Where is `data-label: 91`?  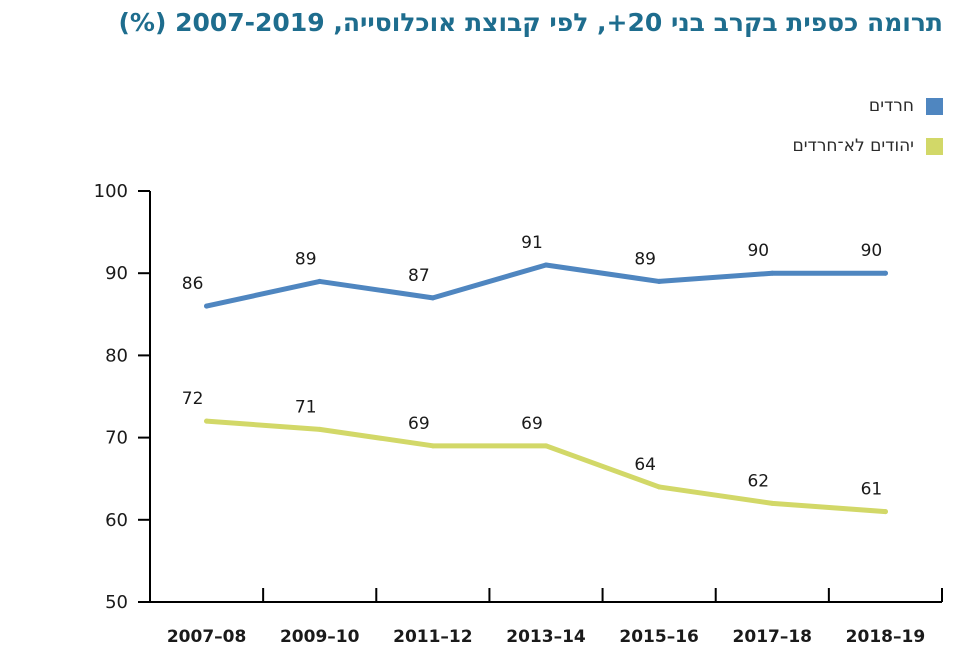 data-label: 91 is located at coordinates (532, 243).